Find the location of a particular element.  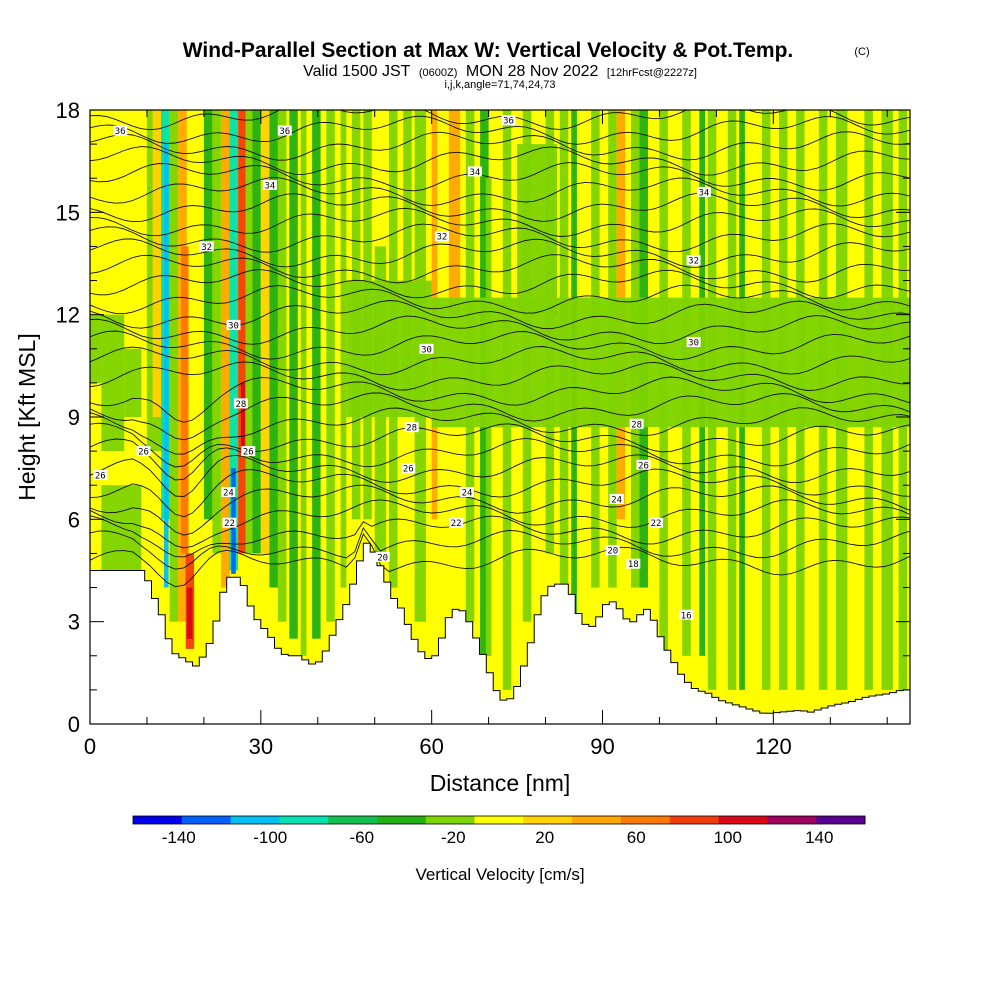

terrain-mask is located at coordinates (500, 633).